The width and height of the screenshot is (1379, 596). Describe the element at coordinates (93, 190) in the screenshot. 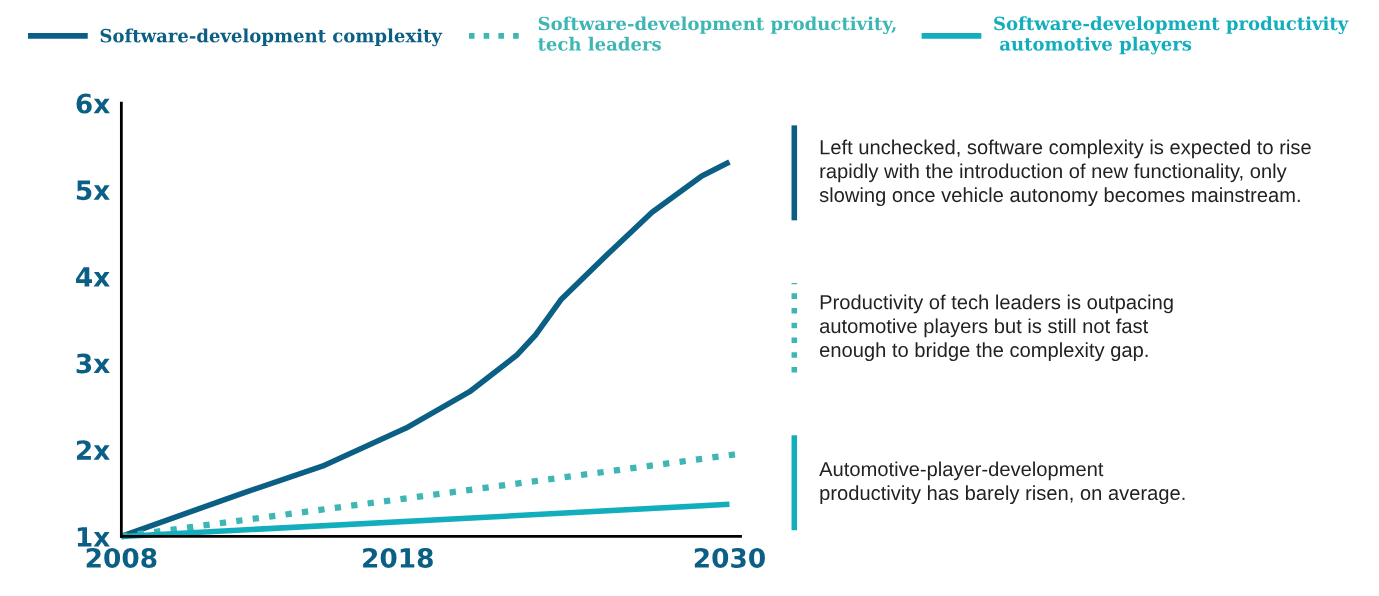

I see `y-tick-label: 5x` at that location.